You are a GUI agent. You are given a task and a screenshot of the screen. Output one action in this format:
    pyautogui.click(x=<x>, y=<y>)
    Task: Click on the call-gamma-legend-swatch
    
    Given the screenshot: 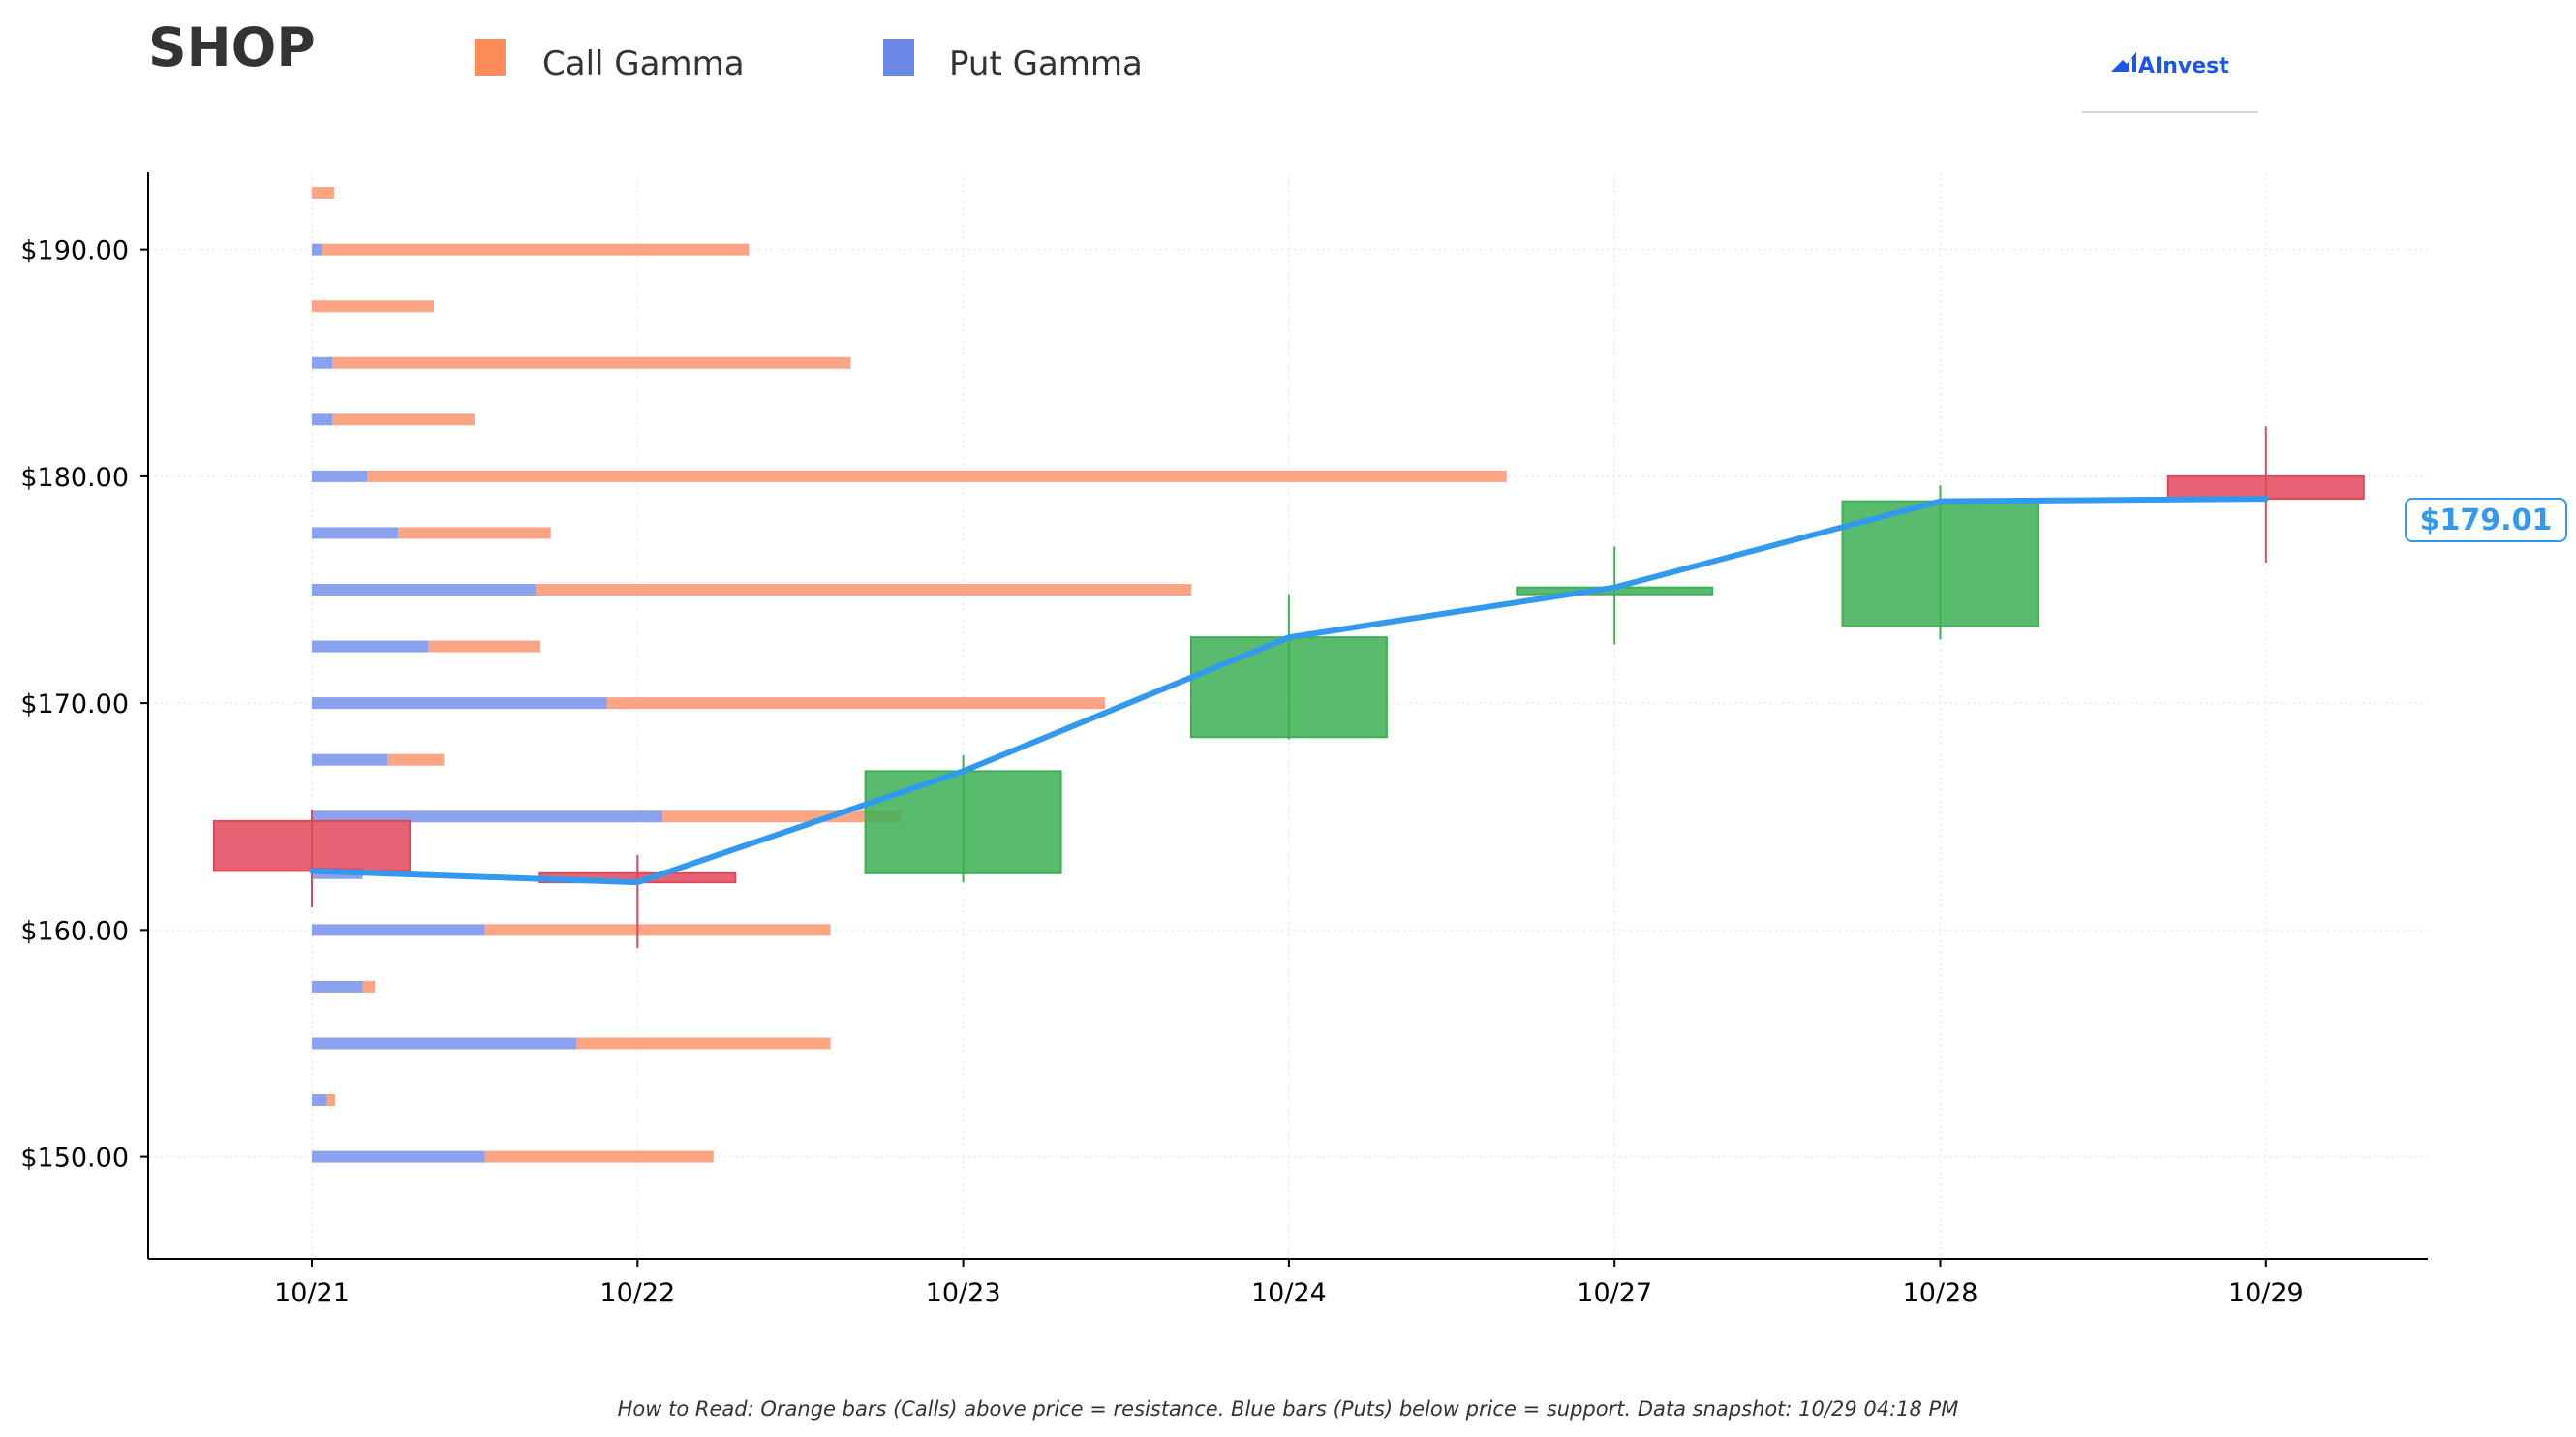 What is the action you would take?
    pyautogui.click(x=490, y=58)
    